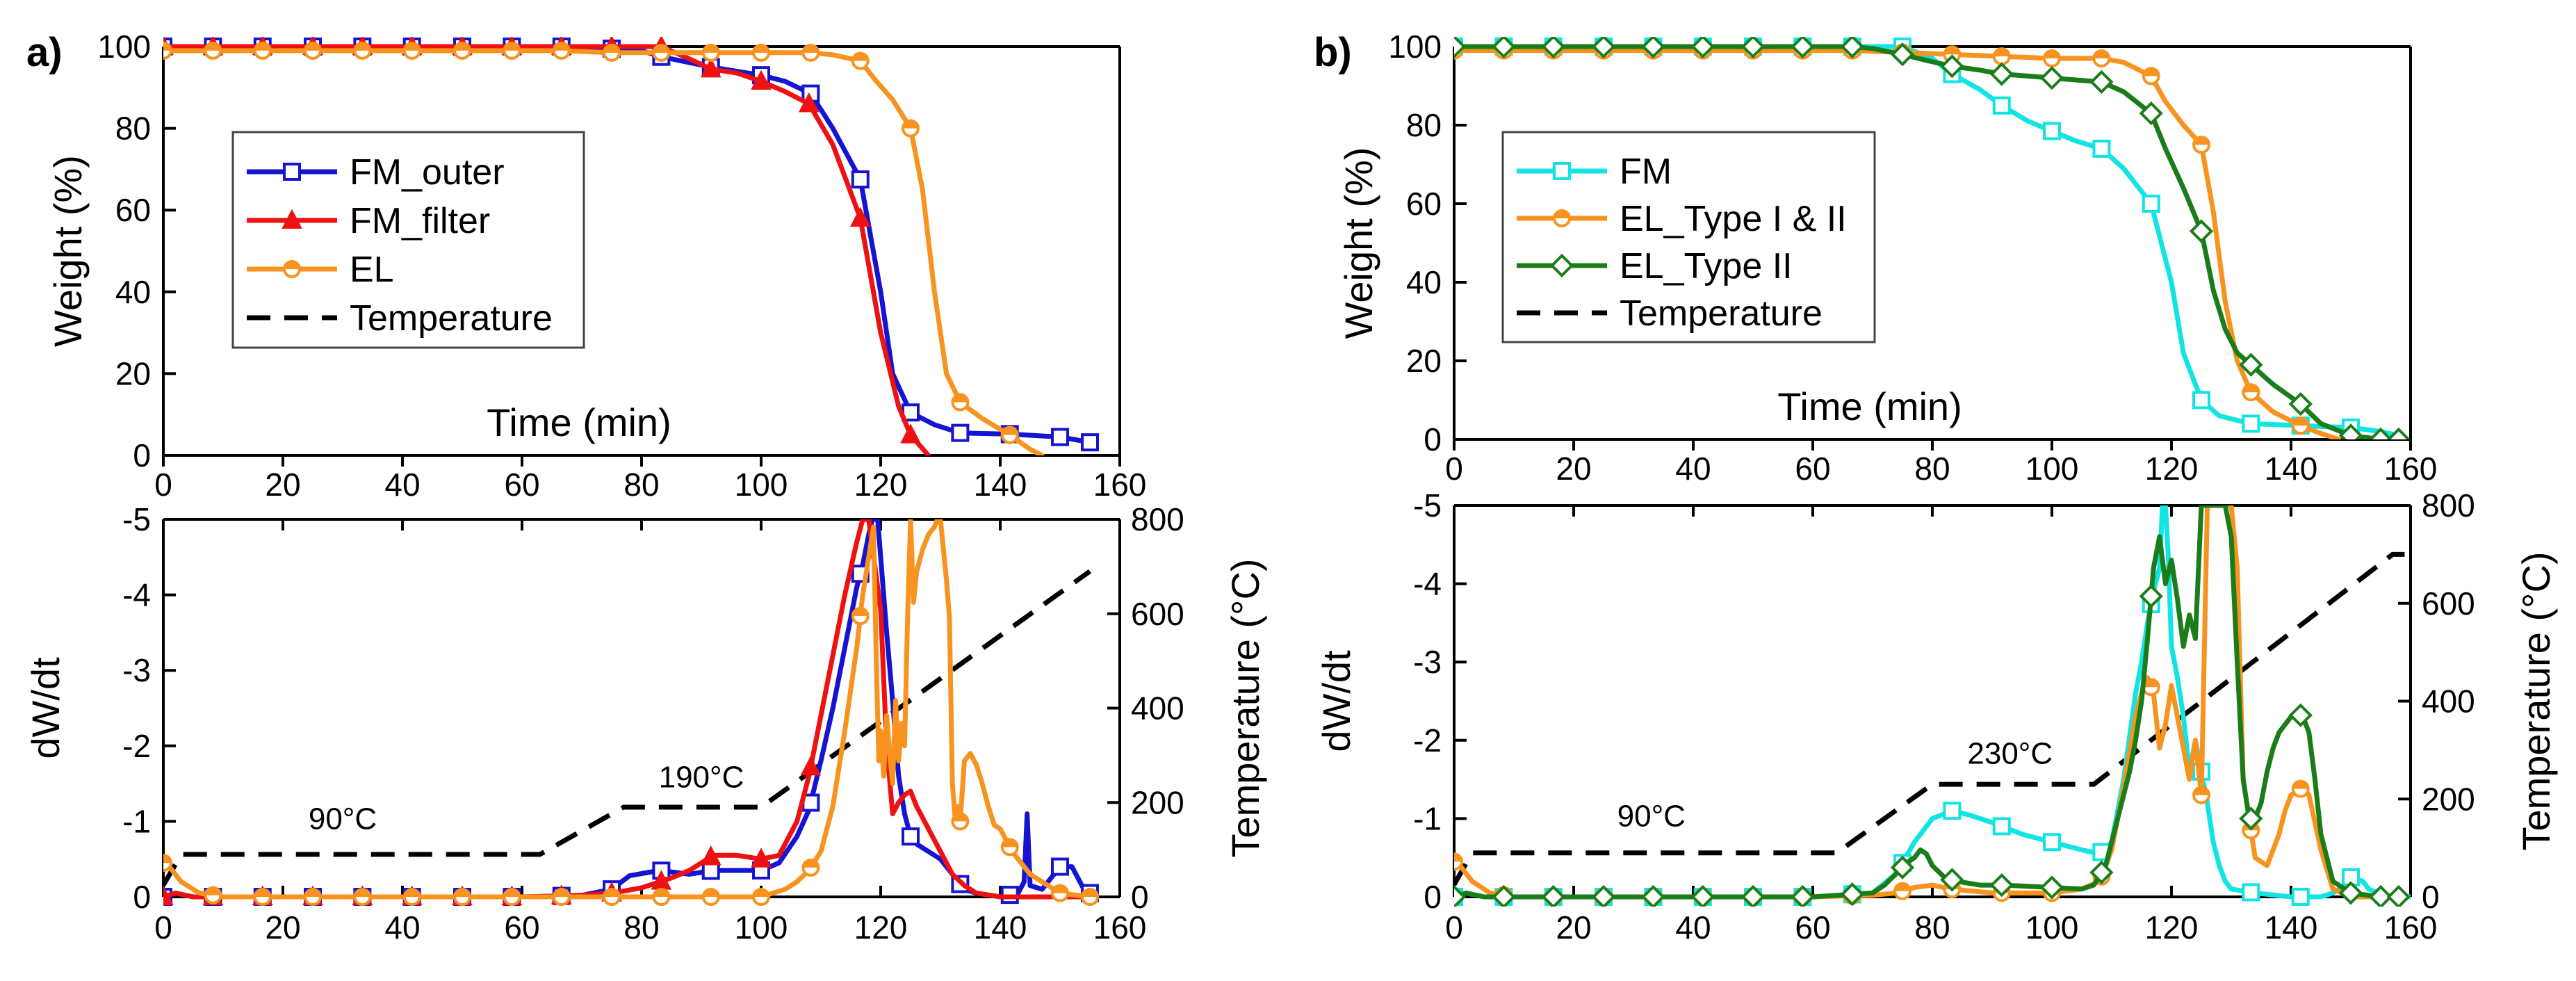 This screenshot has width=2576, height=981. What do you see at coordinates (68, 251) in the screenshot?
I see `y-axis-title: Weight (%)` at bounding box center [68, 251].